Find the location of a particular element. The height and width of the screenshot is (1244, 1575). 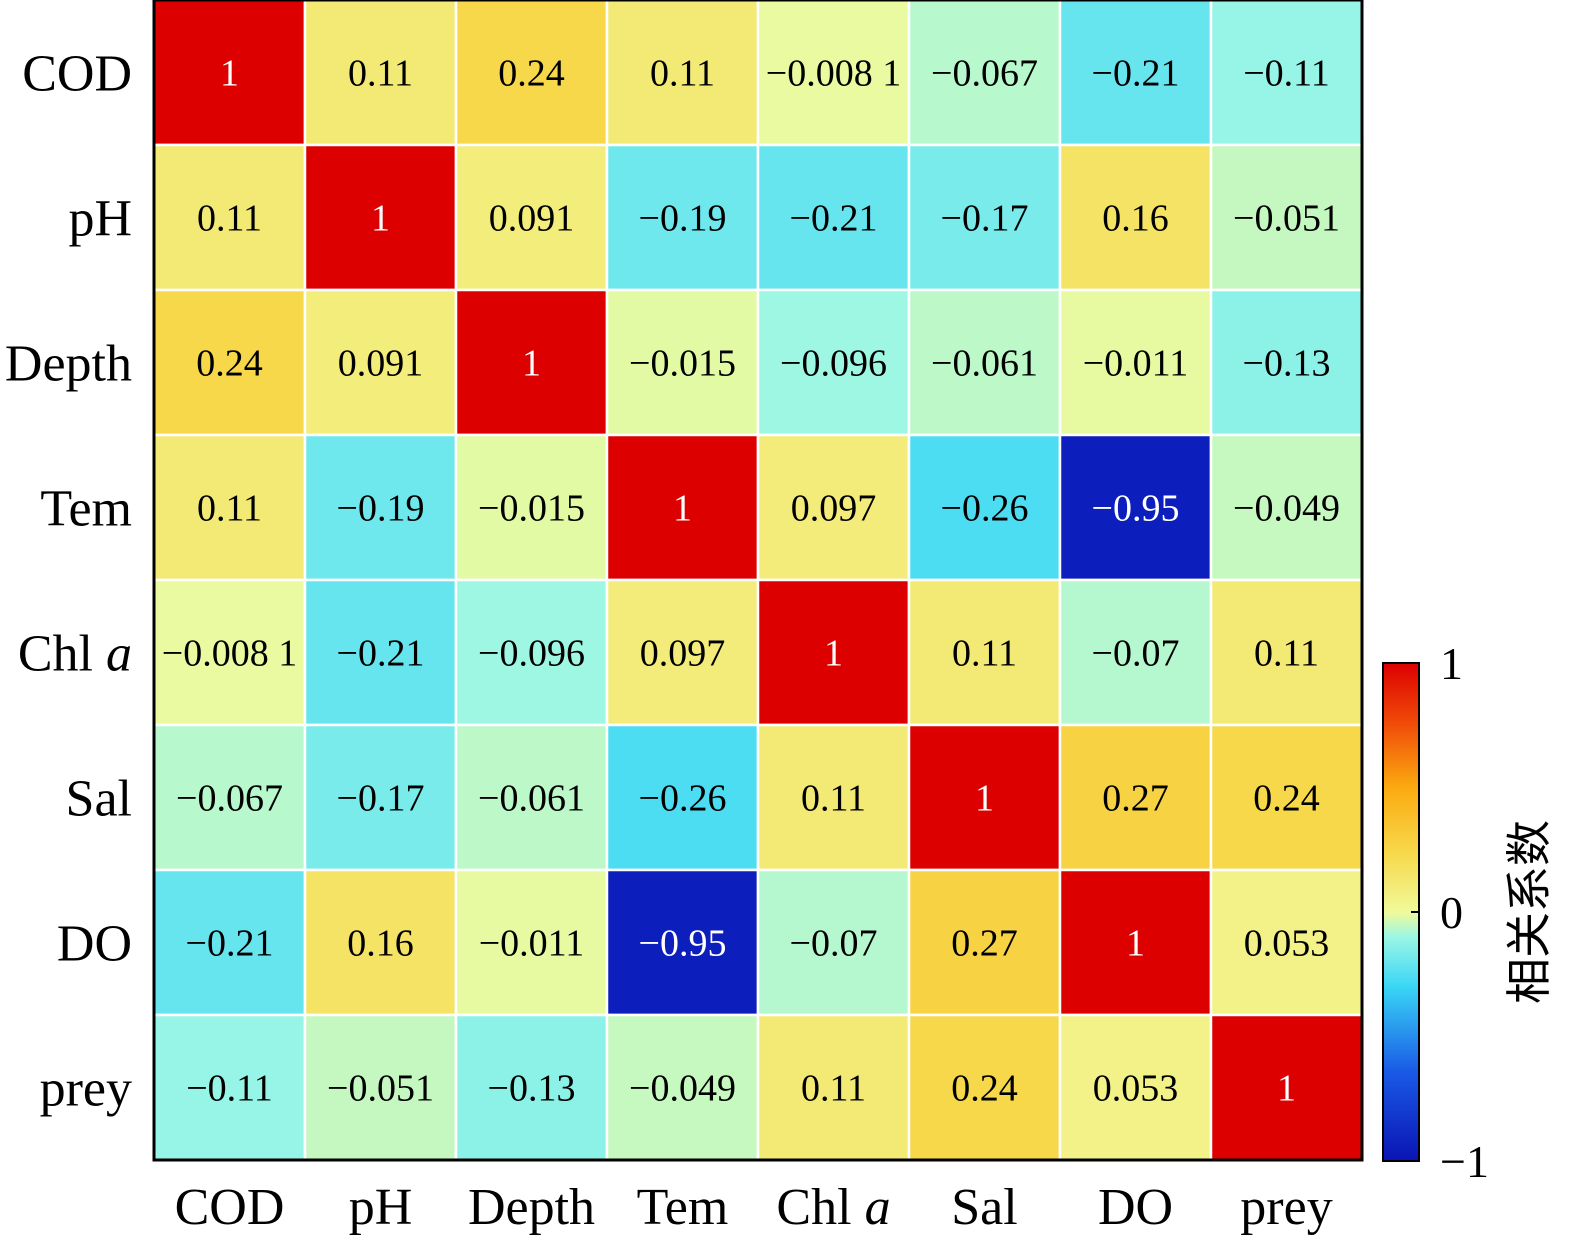

colorbar-gradient is located at coordinates (1401, 912).